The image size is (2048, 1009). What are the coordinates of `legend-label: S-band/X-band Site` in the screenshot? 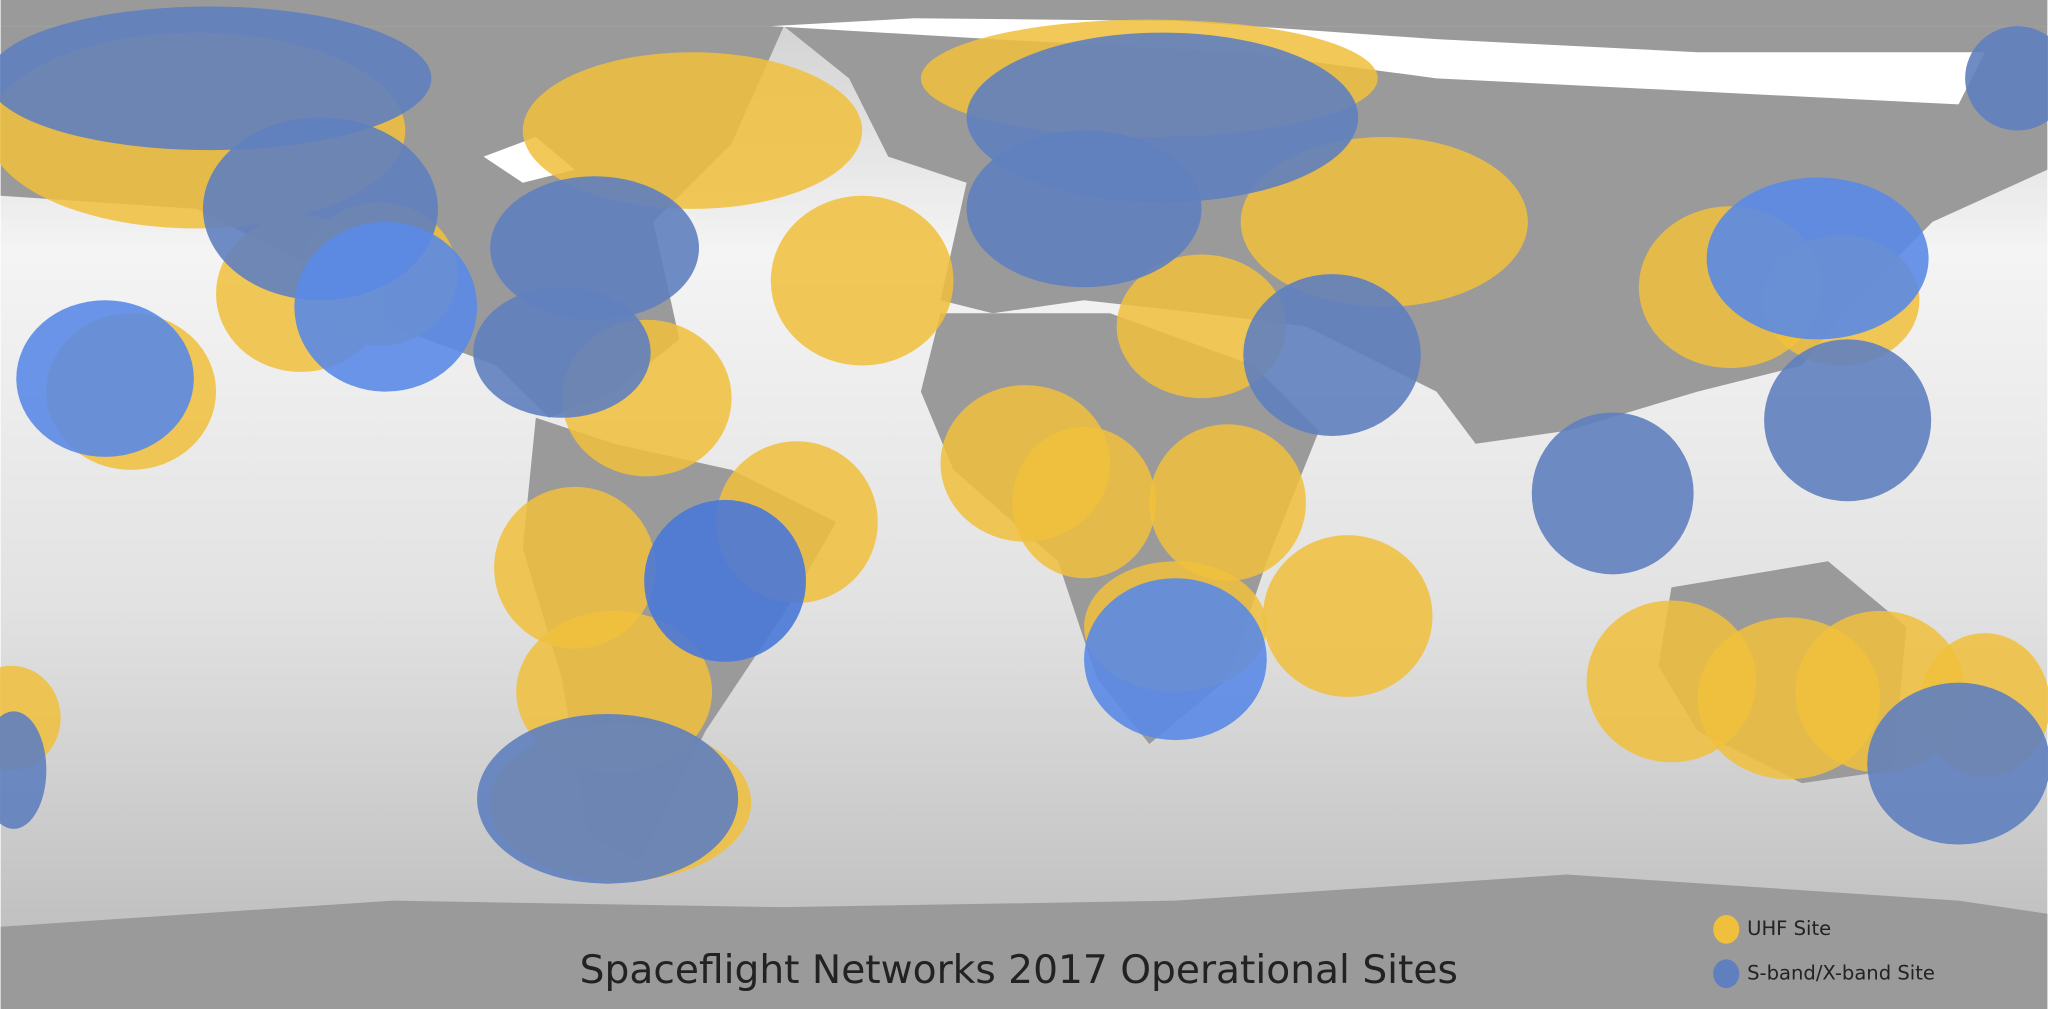 It's located at (1841, 972).